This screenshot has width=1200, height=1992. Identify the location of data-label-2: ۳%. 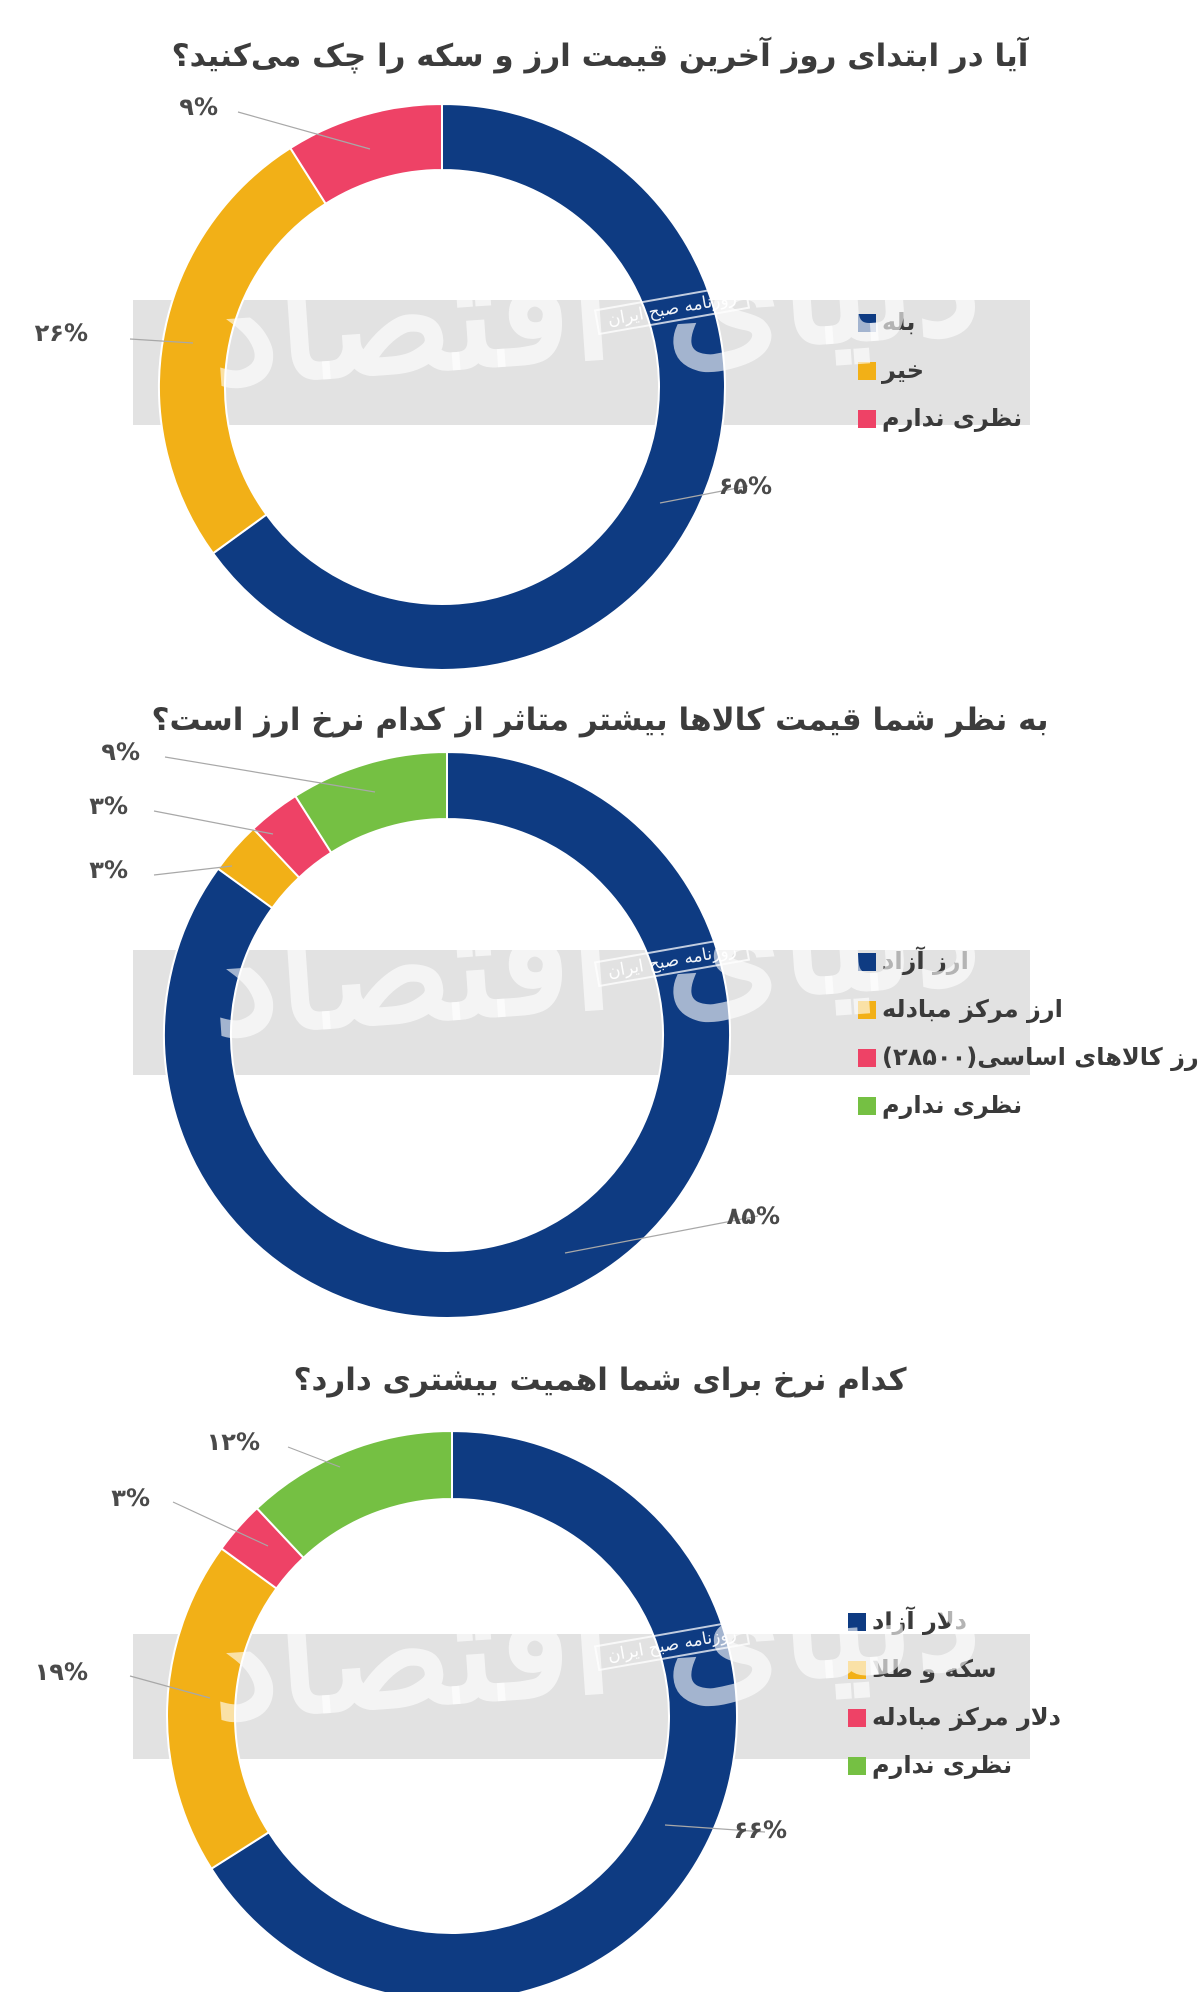
(108, 870).